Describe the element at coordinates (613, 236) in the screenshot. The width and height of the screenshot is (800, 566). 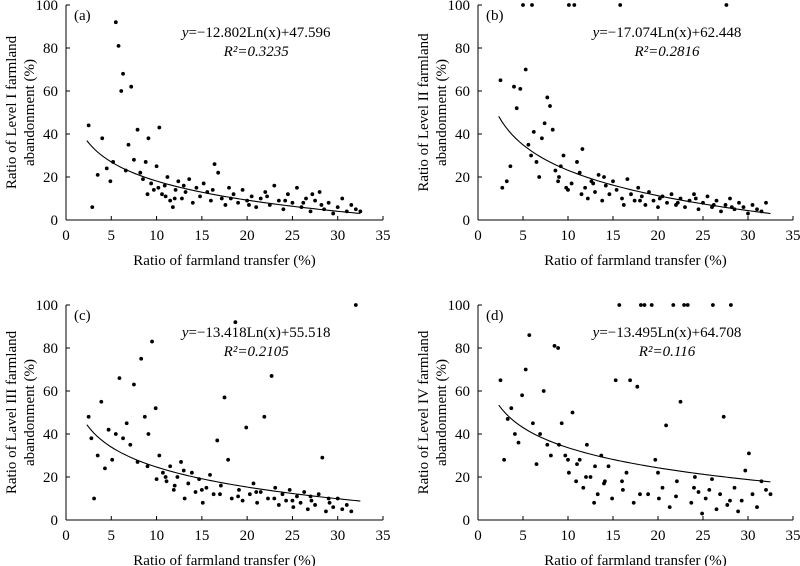
I see `x-tick-label: 15` at that location.